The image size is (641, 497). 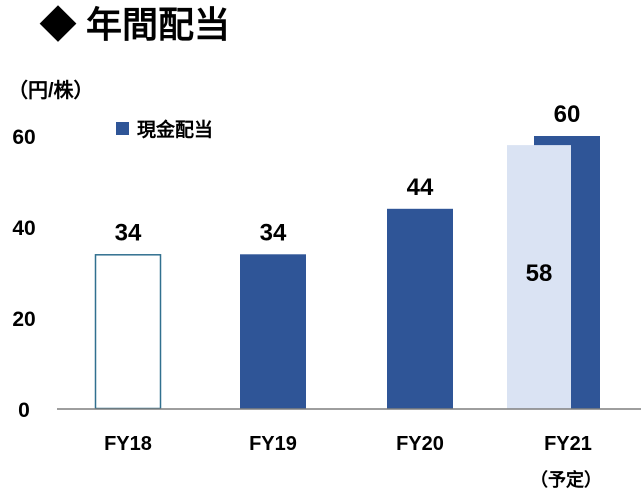 What do you see at coordinates (51, 91) in the screenshot?
I see `y-axis-unit-label: （円/株）` at bounding box center [51, 91].